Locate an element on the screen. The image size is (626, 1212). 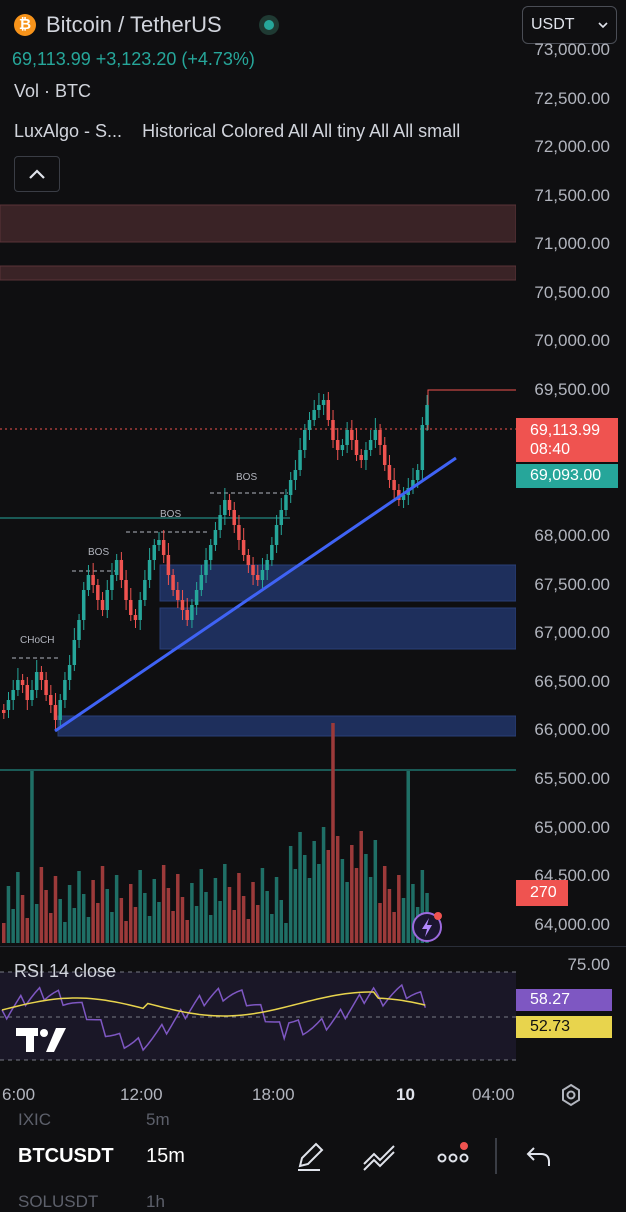
rsi-ma-tag: 52.73 is located at coordinates (564, 1027).